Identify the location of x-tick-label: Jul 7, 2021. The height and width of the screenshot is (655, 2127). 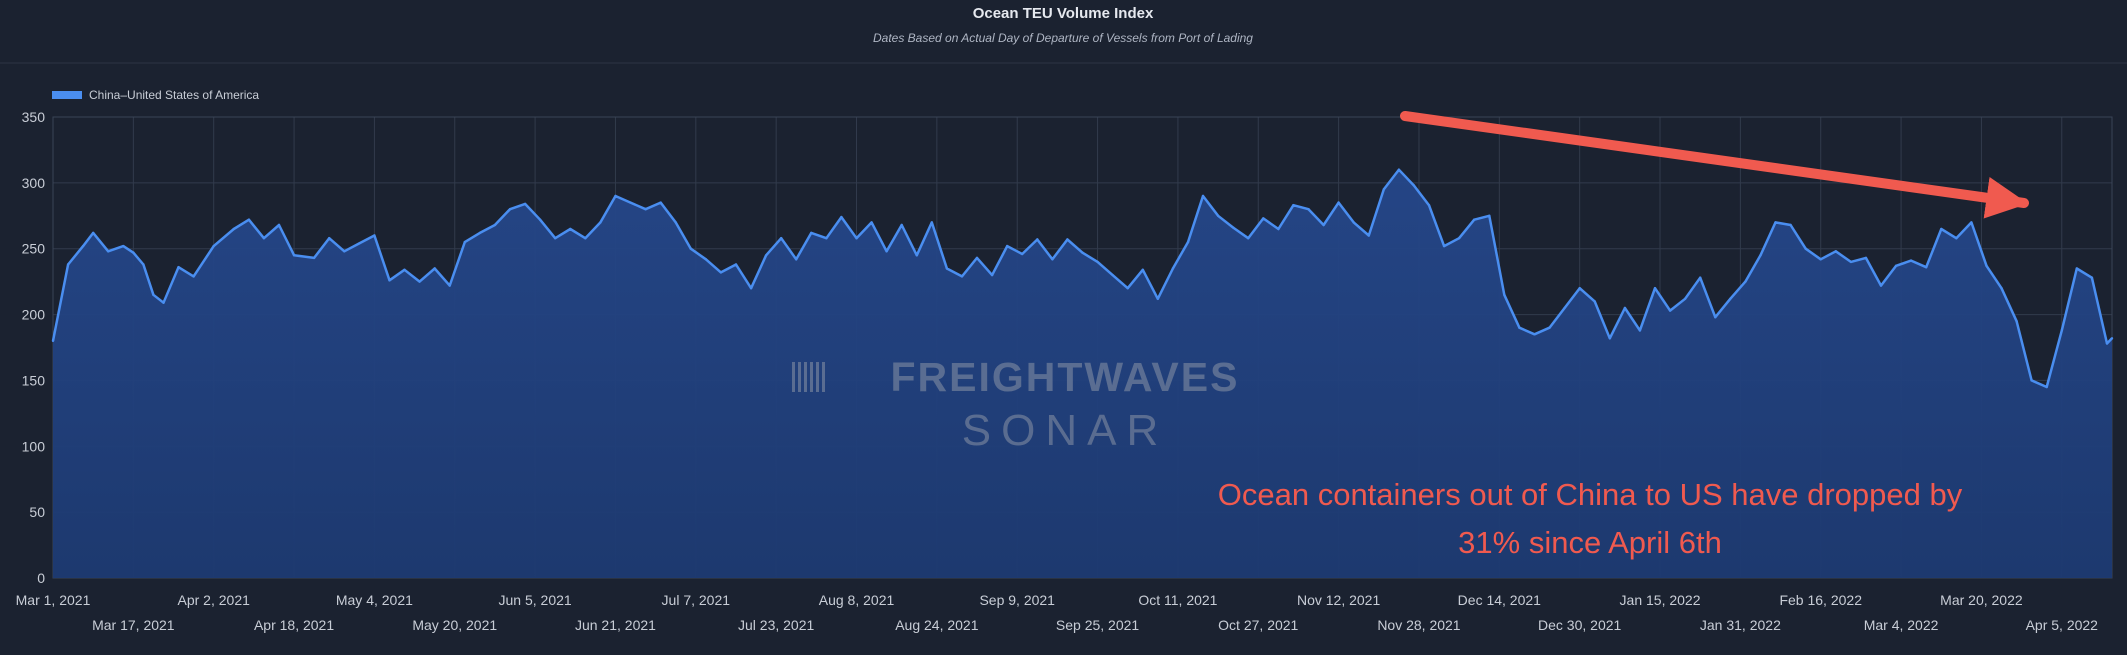
(696, 600).